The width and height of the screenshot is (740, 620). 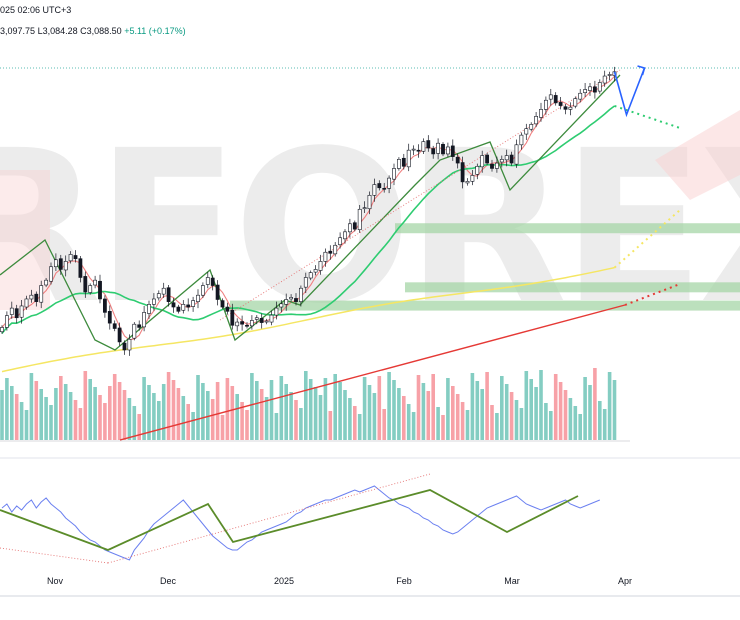 What do you see at coordinates (567, 228) in the screenshot?
I see `support-zone` at bounding box center [567, 228].